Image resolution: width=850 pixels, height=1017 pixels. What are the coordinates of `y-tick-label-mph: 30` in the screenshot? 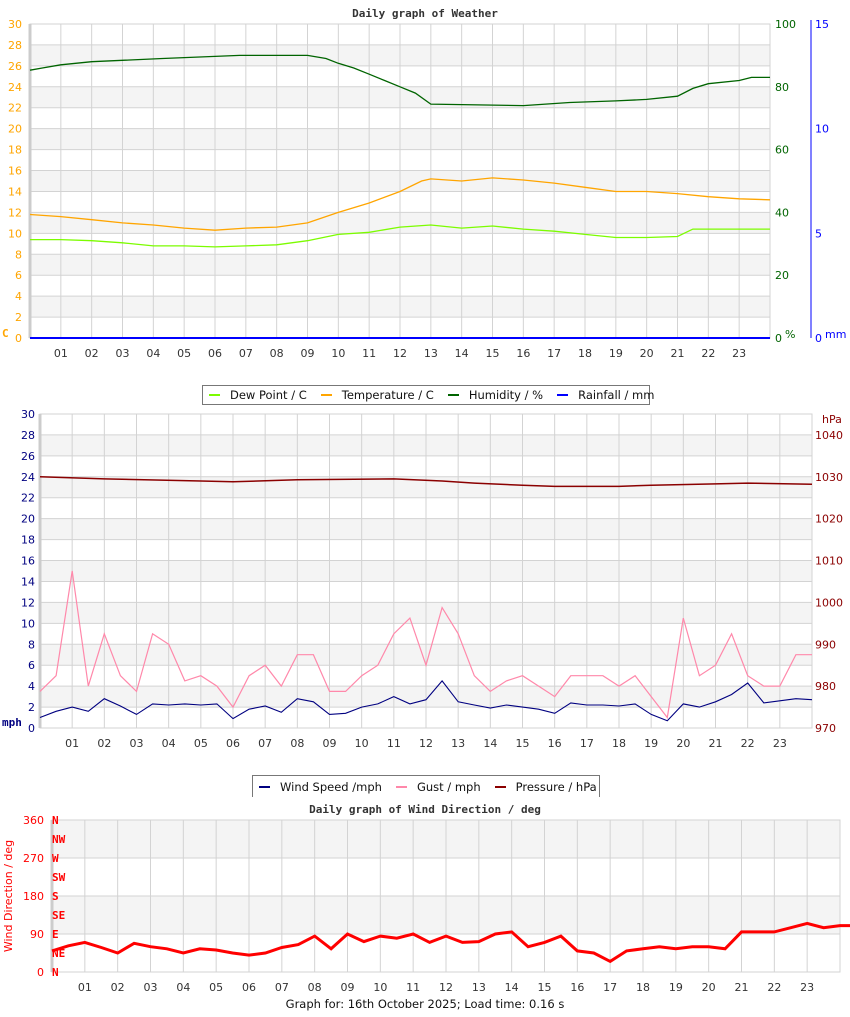 It's located at (28, 414).